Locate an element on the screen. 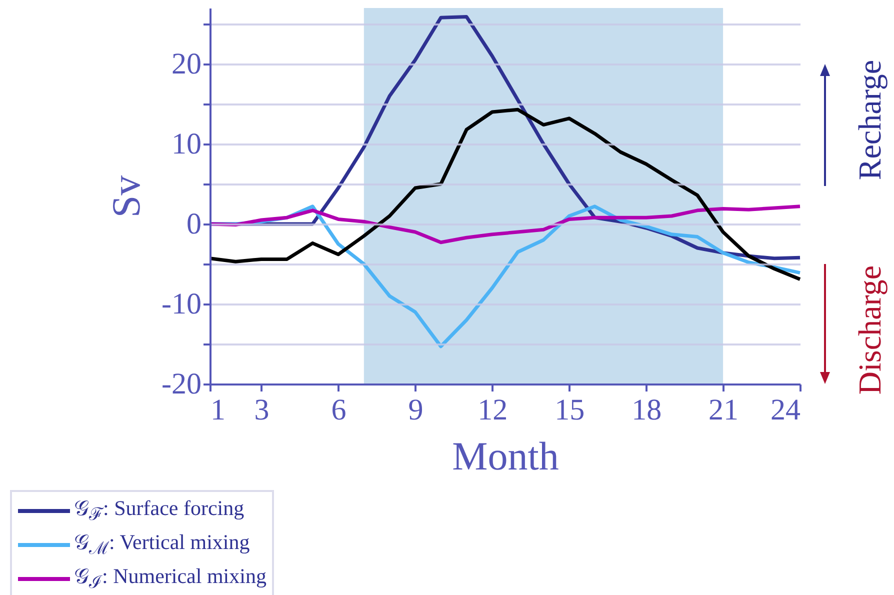  y-tick-label: 0 is located at coordinates (194, 224).